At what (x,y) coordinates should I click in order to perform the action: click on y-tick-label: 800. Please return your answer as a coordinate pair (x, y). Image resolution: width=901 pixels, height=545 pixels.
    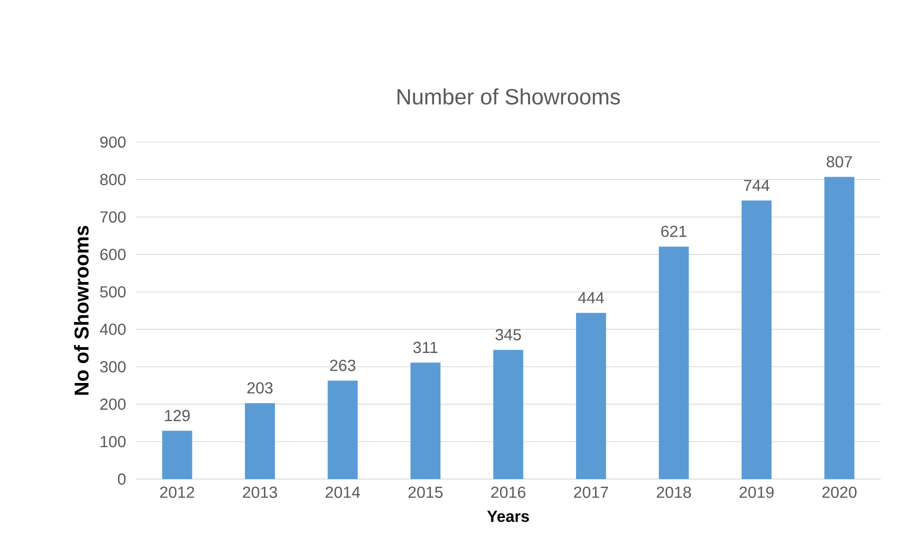
    Looking at the image, I should click on (113, 180).